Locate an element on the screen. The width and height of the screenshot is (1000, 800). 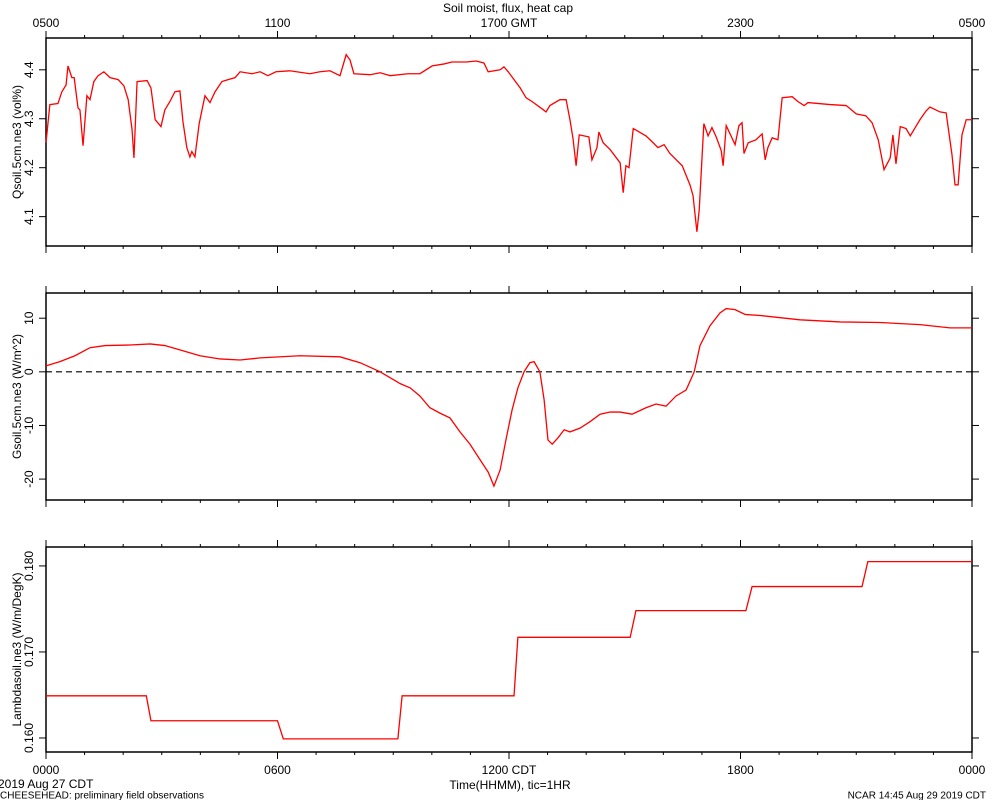
x-tick-label: 1800 is located at coordinates (740, 770).